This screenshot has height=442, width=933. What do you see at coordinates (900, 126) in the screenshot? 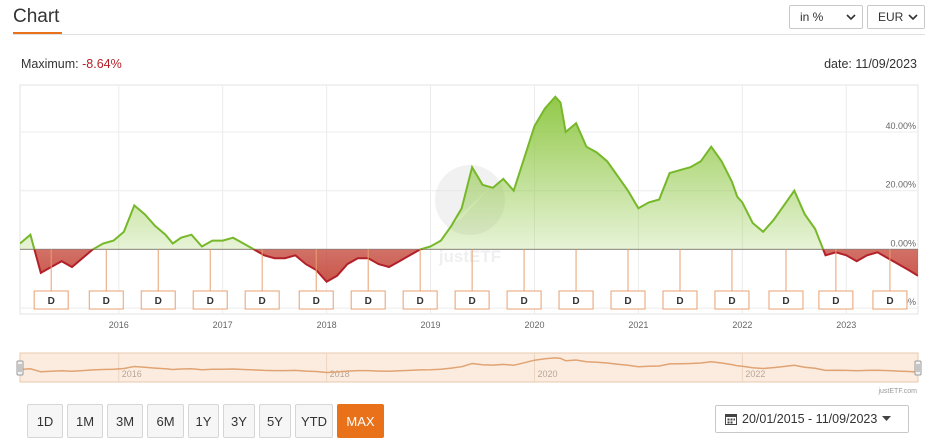
I see `y-tick-label: 40.00%` at bounding box center [900, 126].